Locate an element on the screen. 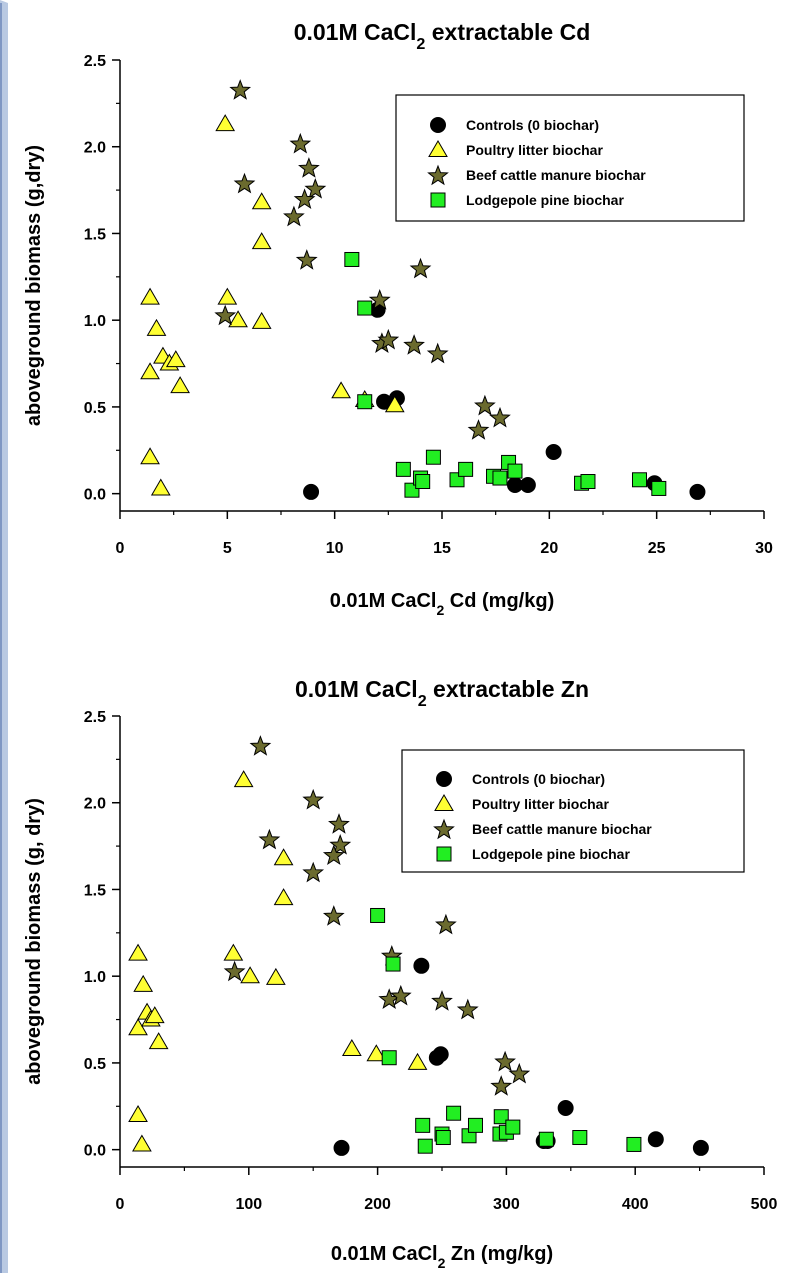  legend-entry: Poultry litter biochar is located at coordinates (540, 804).